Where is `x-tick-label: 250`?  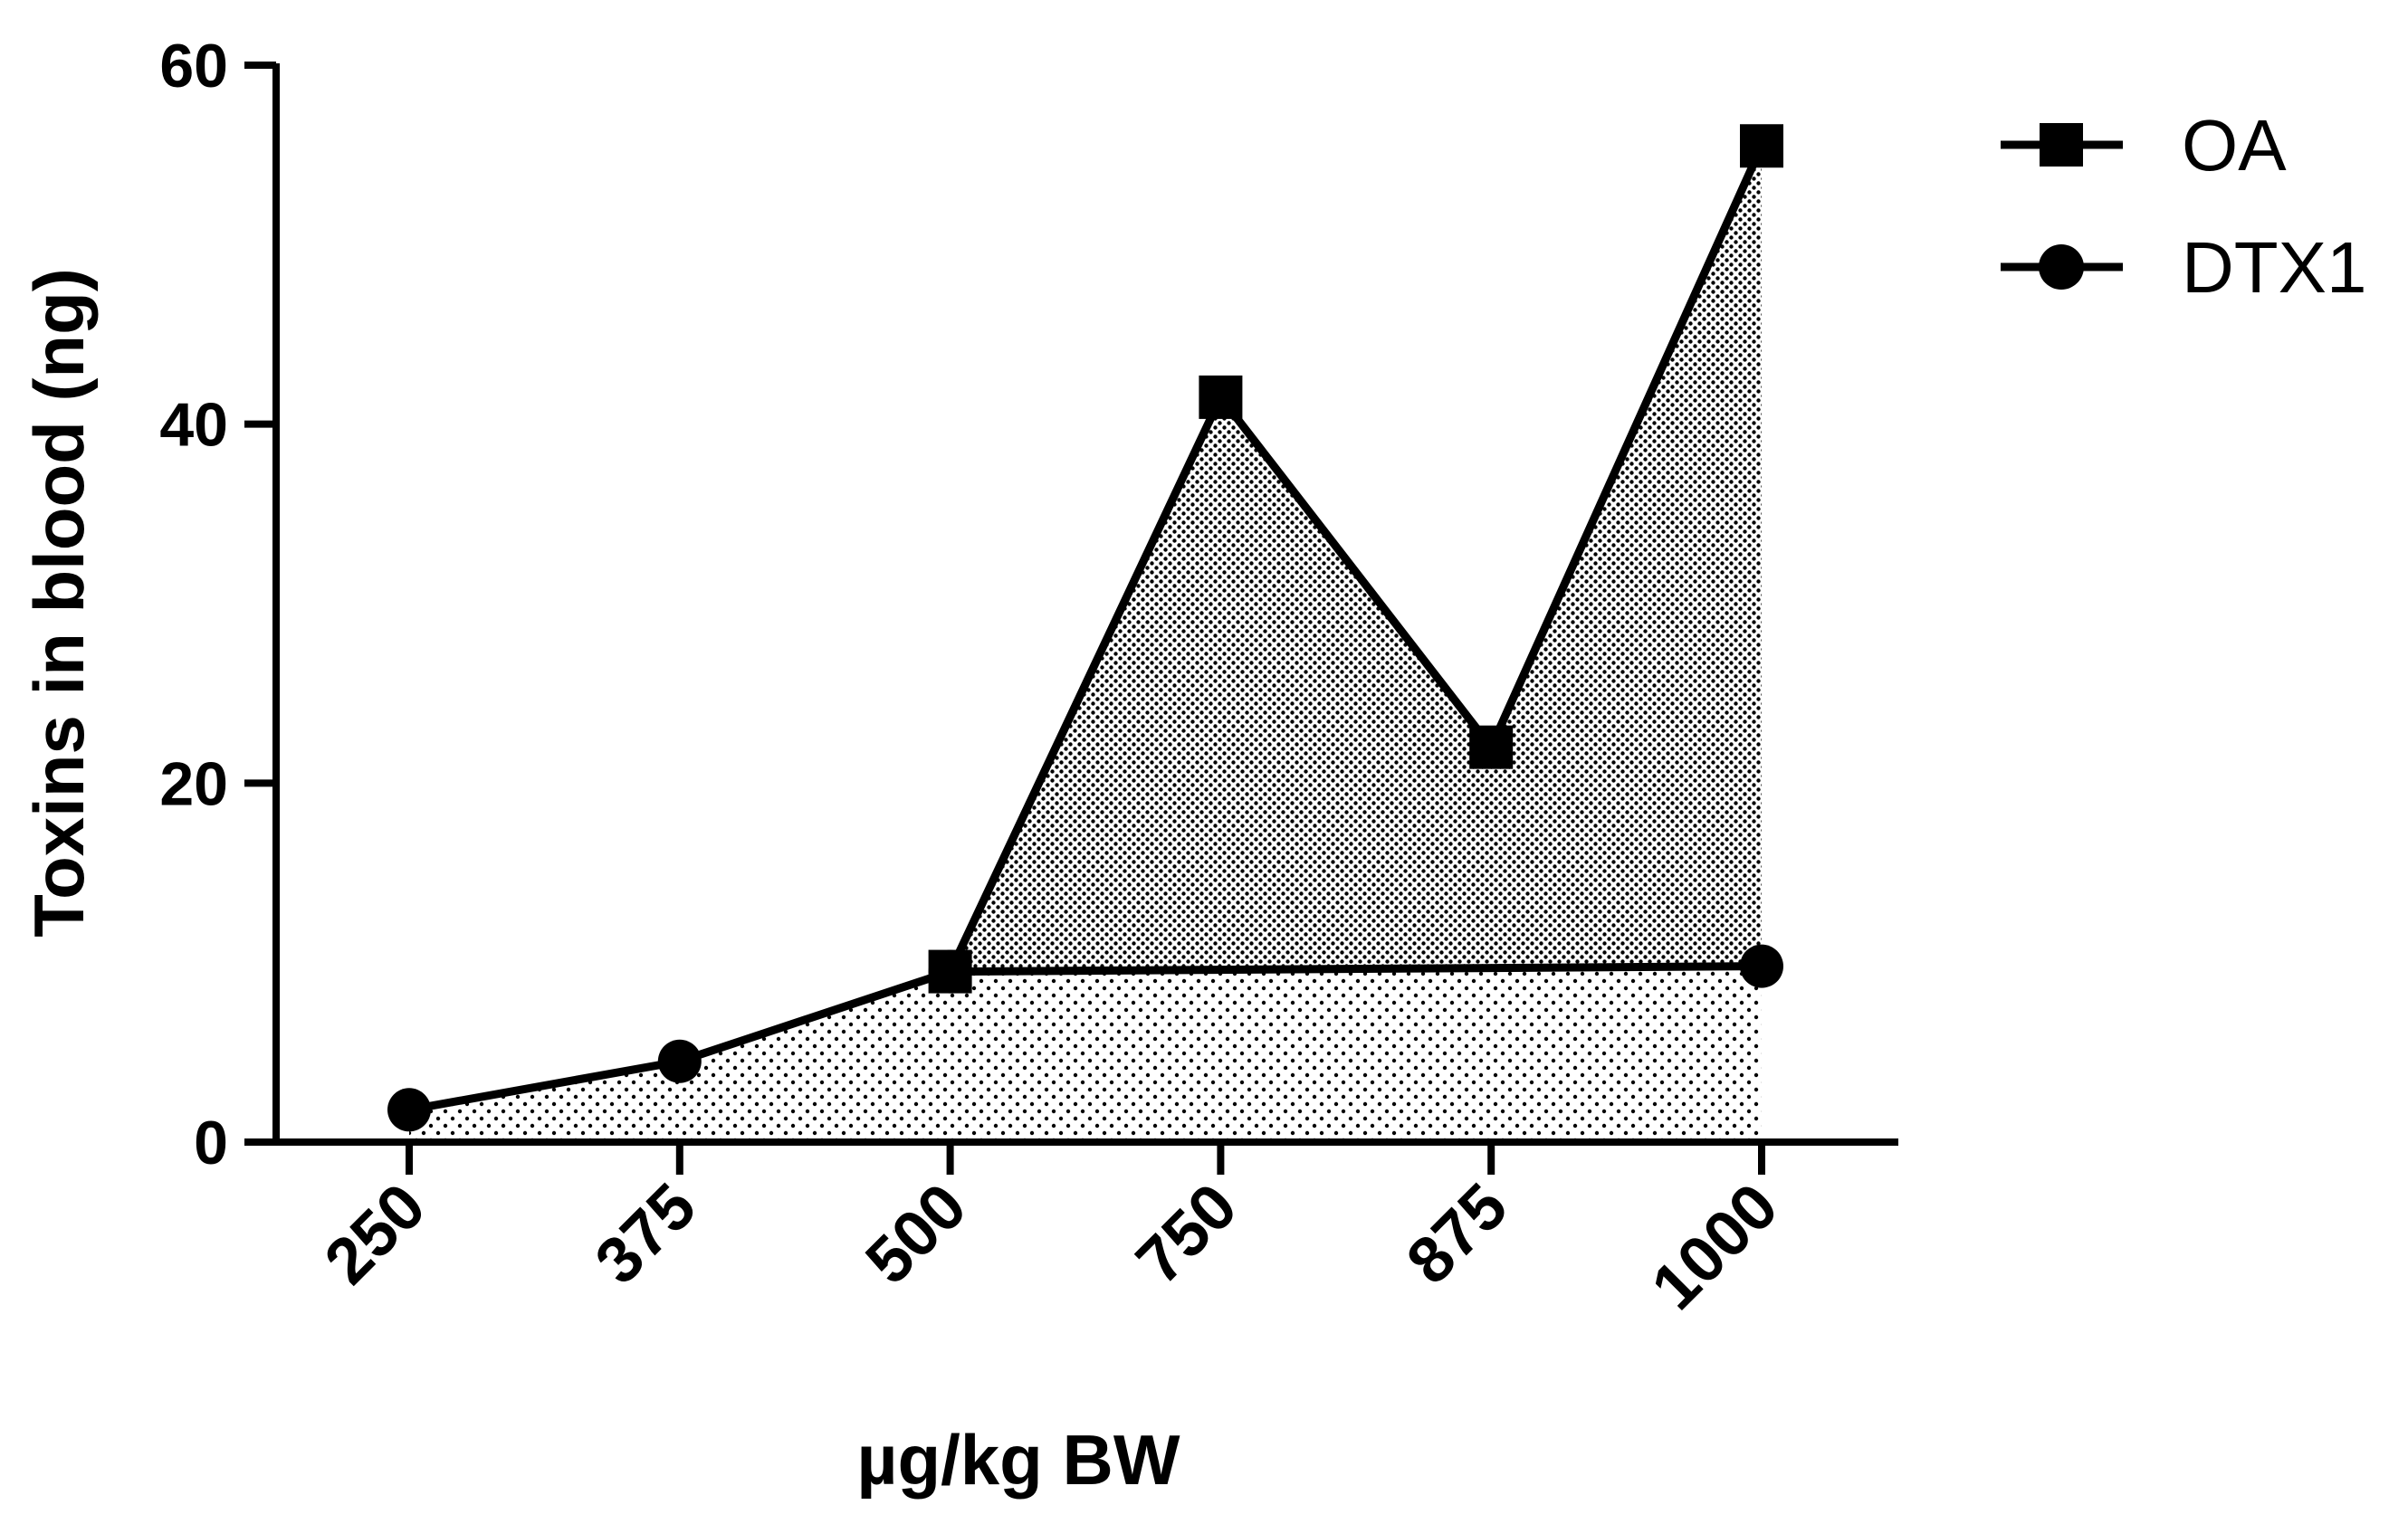 x-tick-label: 250 is located at coordinates (375, 1234).